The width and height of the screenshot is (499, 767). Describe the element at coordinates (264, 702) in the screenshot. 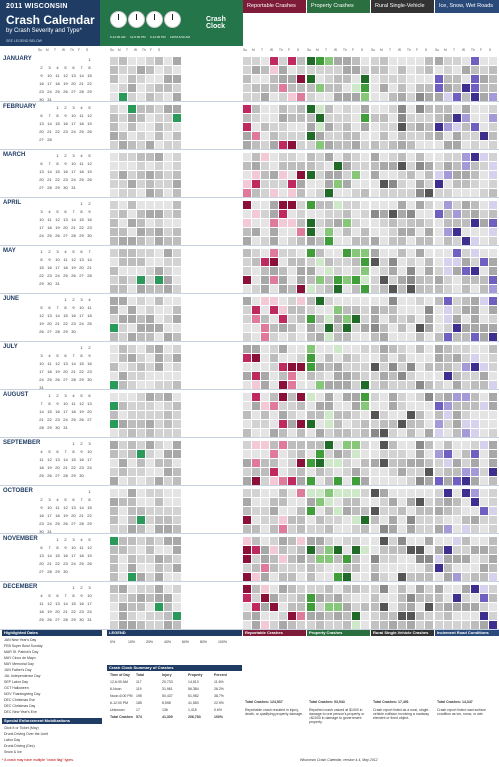

I see `reportable-total: Total Crashes: 124,537` at that location.